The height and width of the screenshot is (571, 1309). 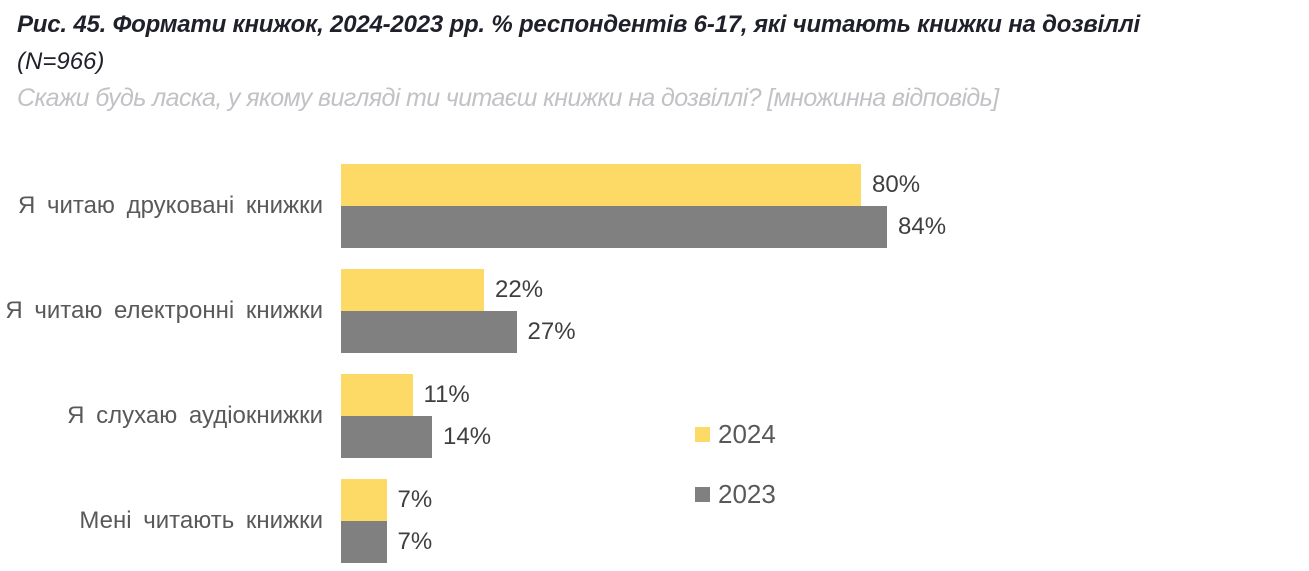 What do you see at coordinates (551, 331) in the screenshot?
I see `bar-value-label: 27%` at bounding box center [551, 331].